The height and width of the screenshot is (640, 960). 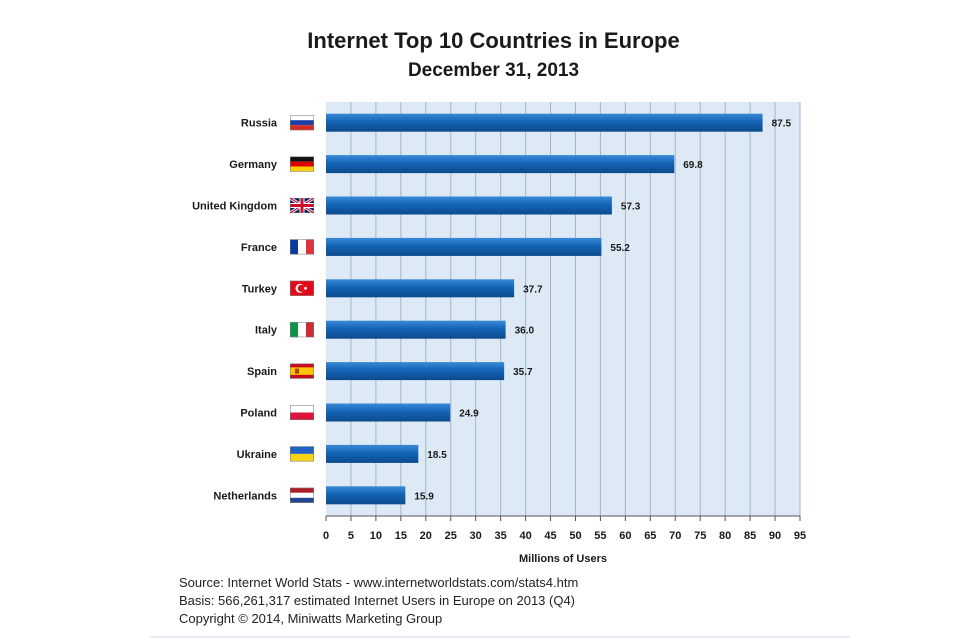 I want to click on country-flags, so click(x=302, y=309).